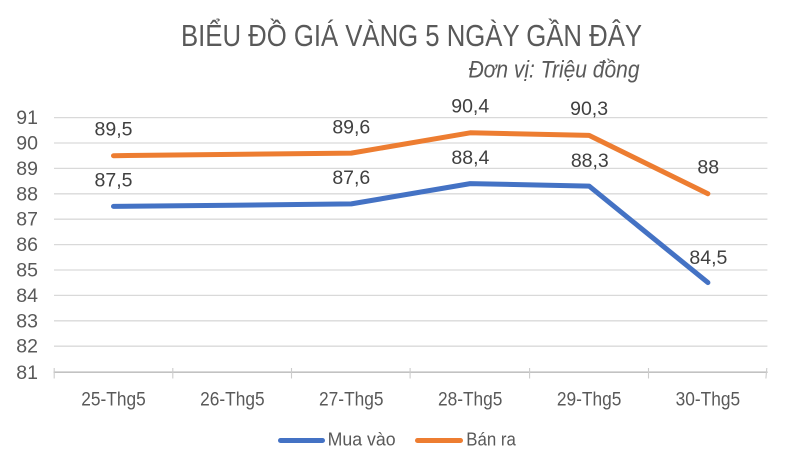 The height and width of the screenshot is (467, 789). Describe the element at coordinates (27, 373) in the screenshot. I see `svg-text: 81` at that location.